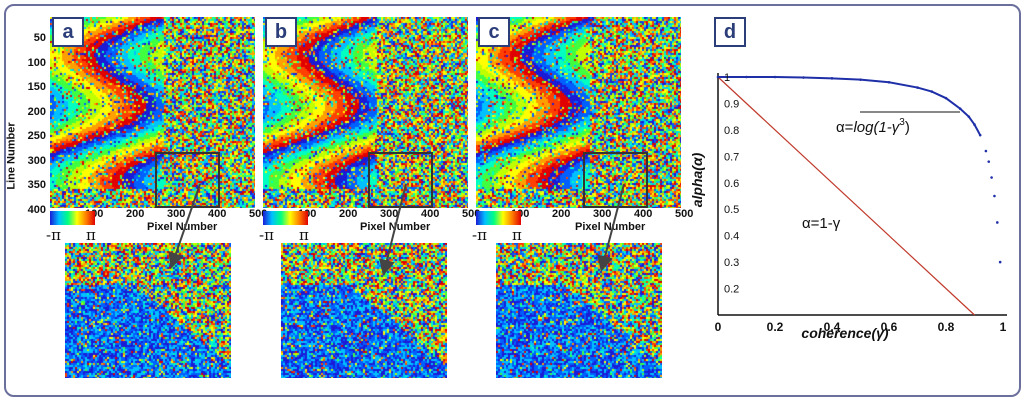 The height and width of the screenshot is (401, 1024). Describe the element at coordinates (731, 157) in the screenshot. I see `chart-y-tick-0.7: 0.7` at that location.